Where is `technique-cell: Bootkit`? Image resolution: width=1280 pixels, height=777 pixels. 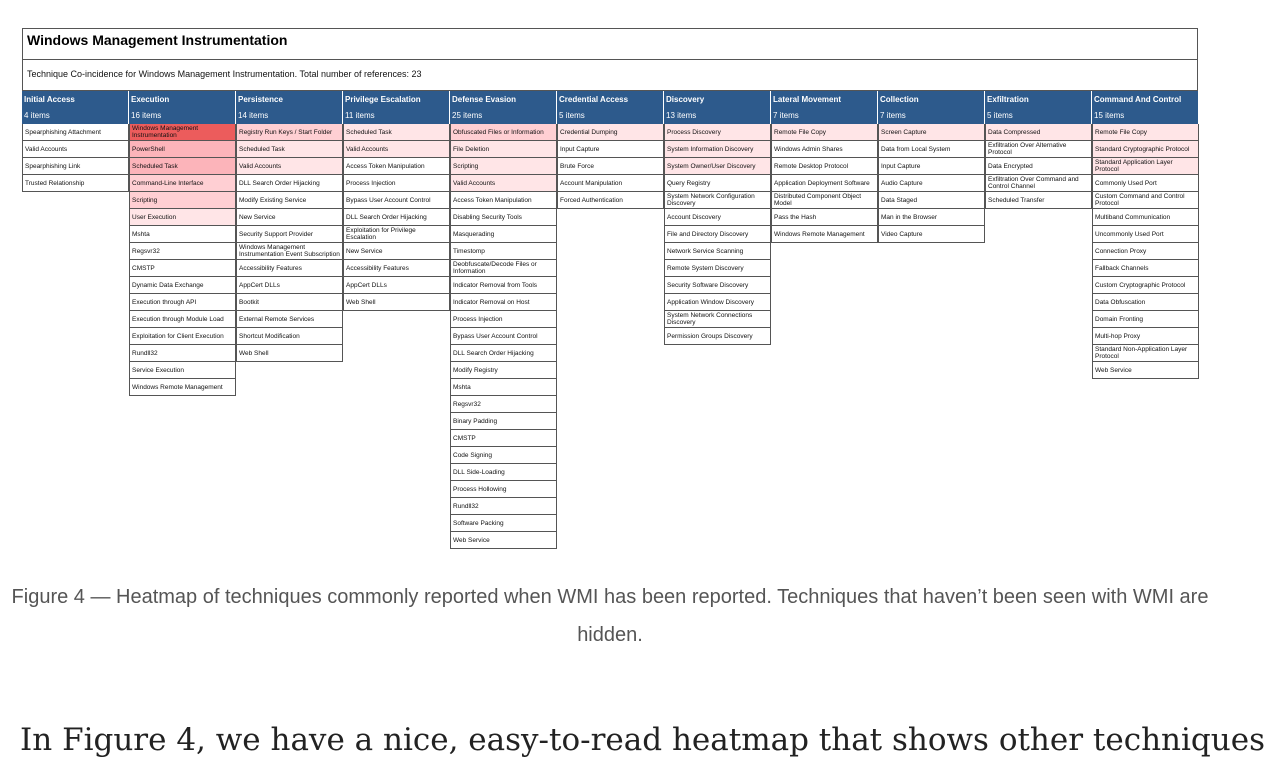
technique-cell: Bootkit is located at coordinates (289, 302).